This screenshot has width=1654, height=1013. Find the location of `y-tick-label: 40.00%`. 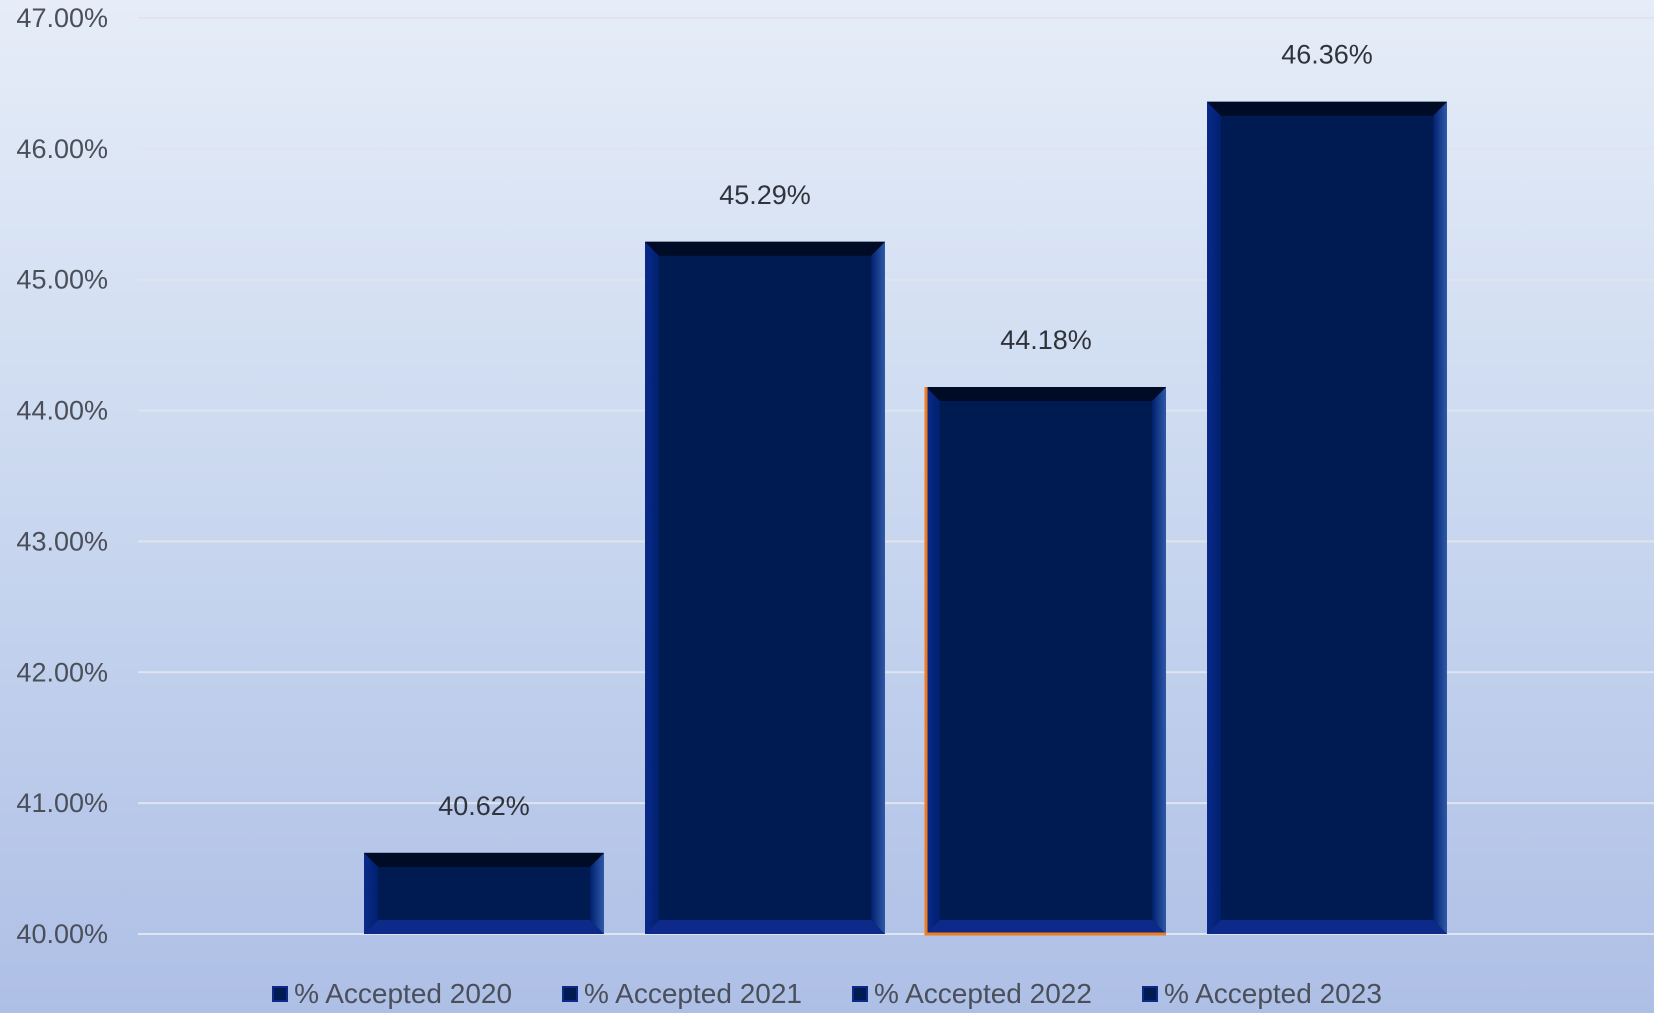

y-tick-label: 40.00% is located at coordinates (62, 934).